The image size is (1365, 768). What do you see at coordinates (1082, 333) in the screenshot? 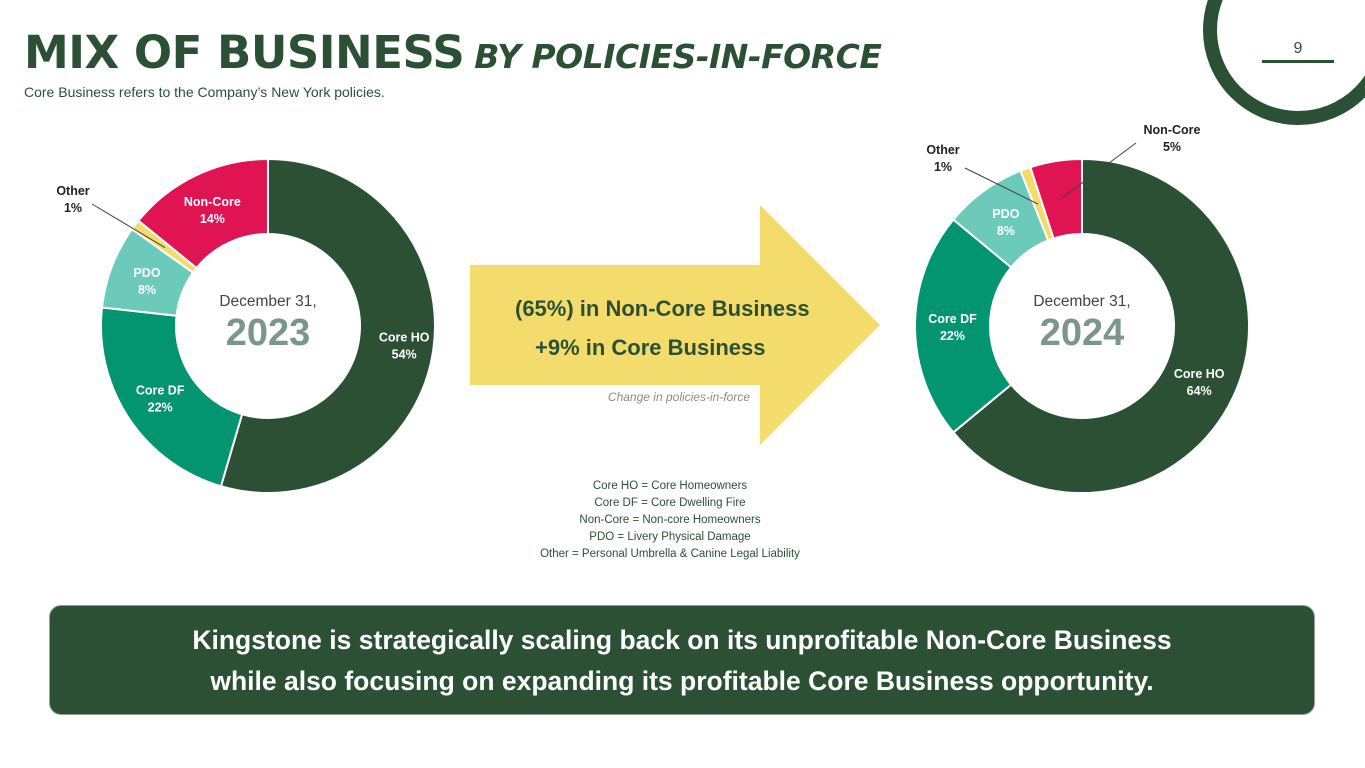
I see `center-year-label: 2024` at bounding box center [1082, 333].